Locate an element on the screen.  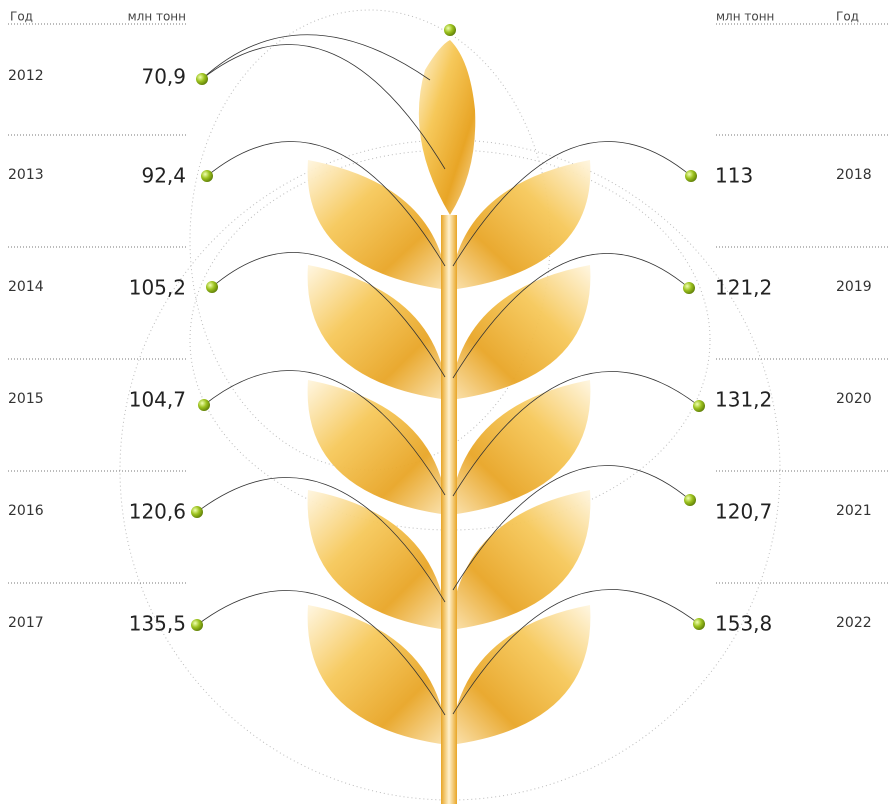
value: 70,9 is located at coordinates (163, 77).